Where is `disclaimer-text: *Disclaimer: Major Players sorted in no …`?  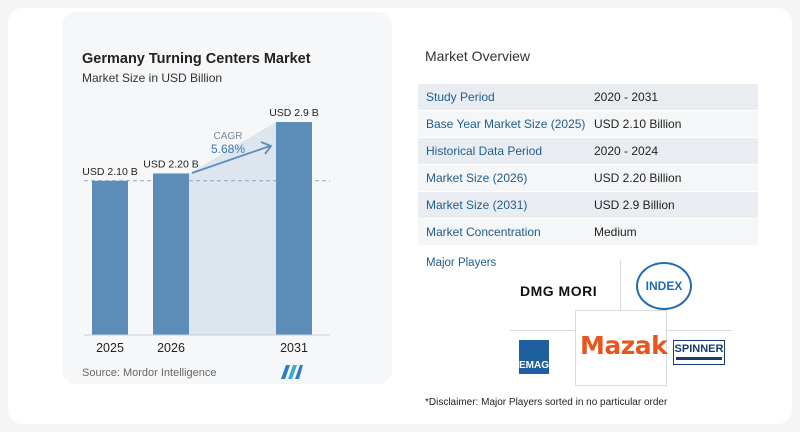
disclaimer-text: *Disclaimer: Major Players sorted in no … is located at coordinates (546, 402).